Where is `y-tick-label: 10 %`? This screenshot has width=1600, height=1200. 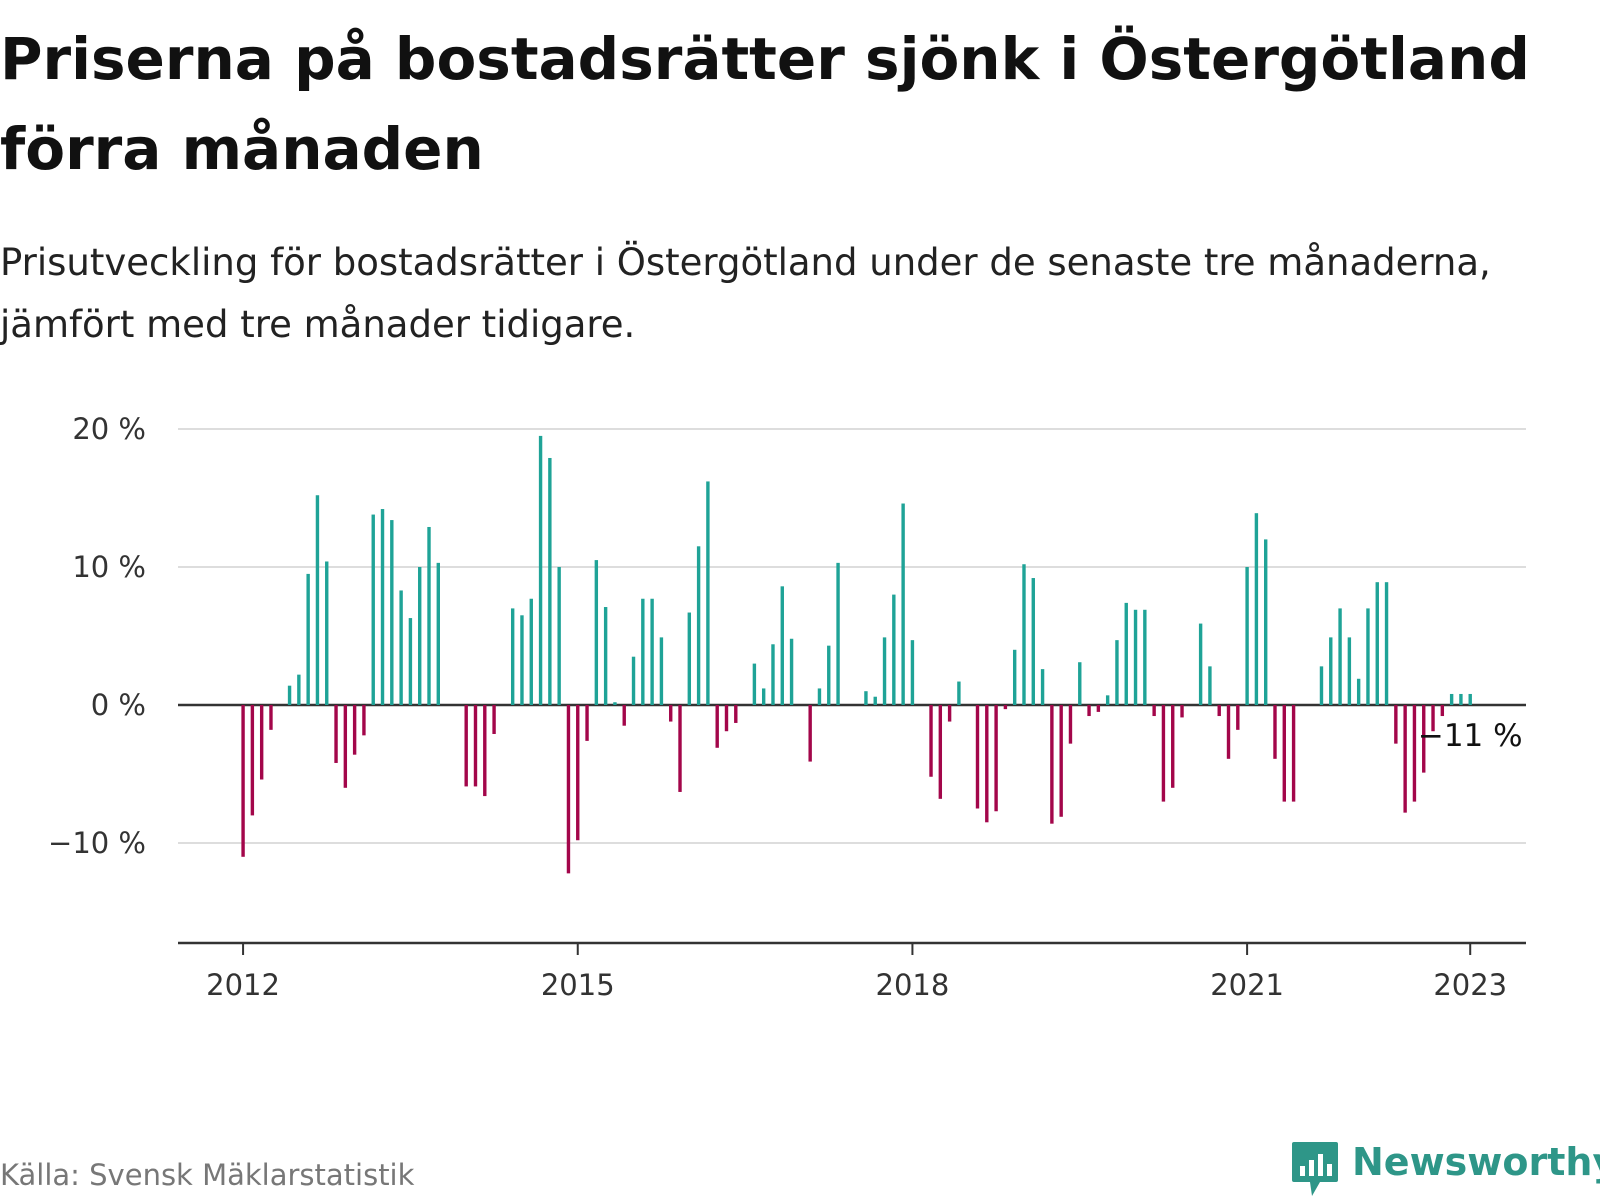 y-tick-label: 10 % is located at coordinates (109, 567).